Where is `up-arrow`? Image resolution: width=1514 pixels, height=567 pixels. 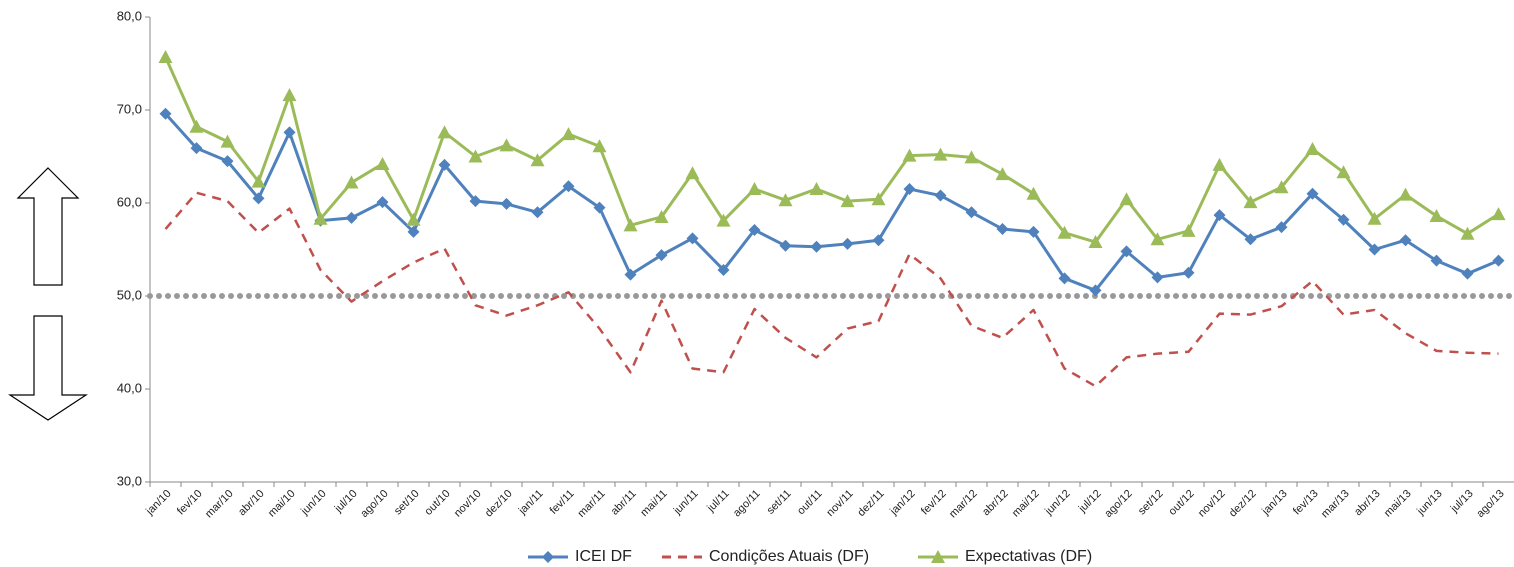
up-arrow is located at coordinates (48, 226).